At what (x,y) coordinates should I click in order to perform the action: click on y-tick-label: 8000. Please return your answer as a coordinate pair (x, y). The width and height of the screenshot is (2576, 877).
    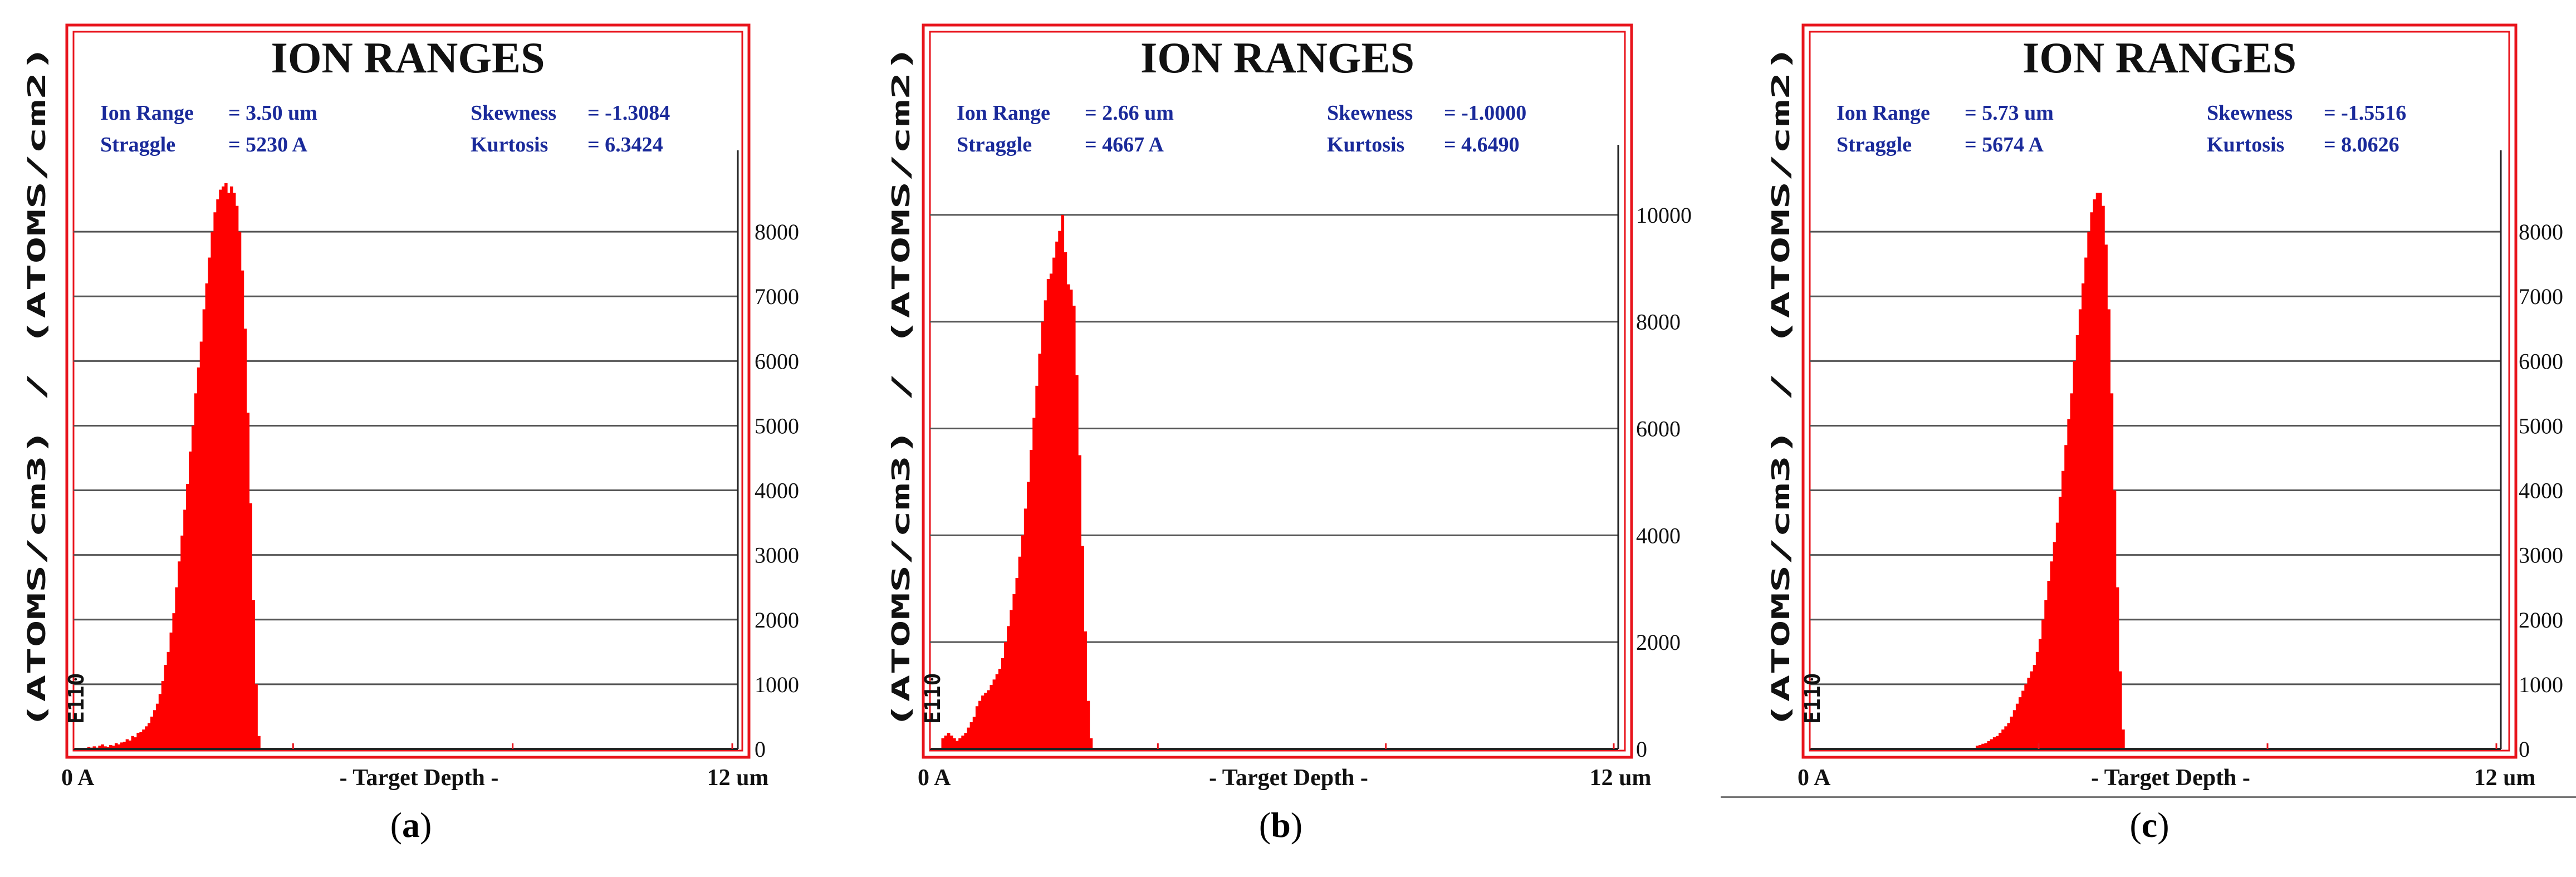
    Looking at the image, I should click on (777, 231).